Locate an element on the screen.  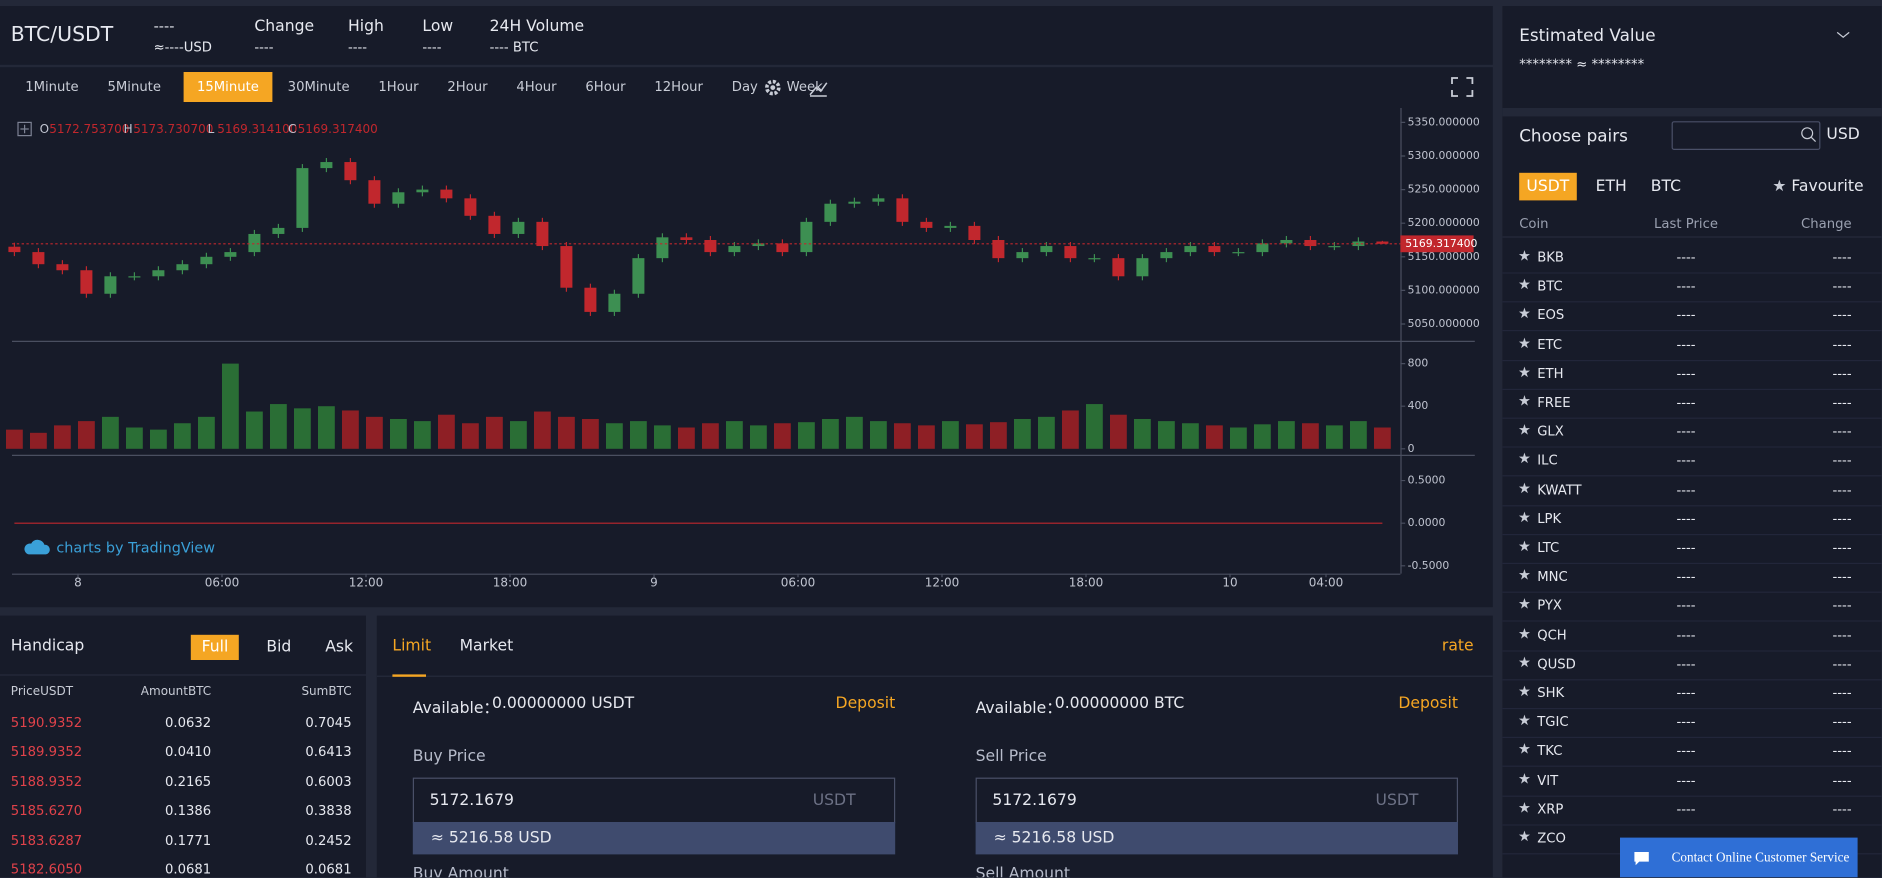
price-usd: ≈----USD is located at coordinates (182, 47).